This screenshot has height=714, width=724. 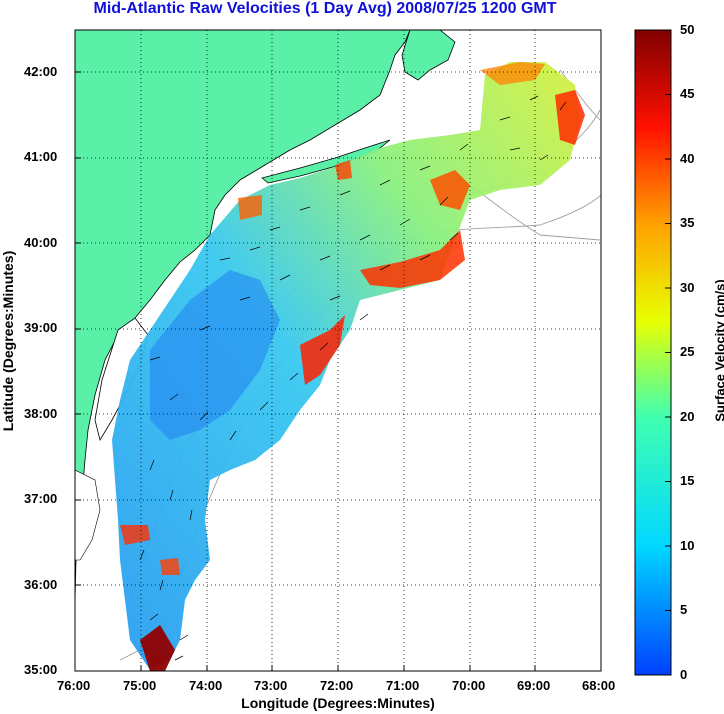 I want to click on colorbar-tick-label: 35, so click(x=687, y=222).